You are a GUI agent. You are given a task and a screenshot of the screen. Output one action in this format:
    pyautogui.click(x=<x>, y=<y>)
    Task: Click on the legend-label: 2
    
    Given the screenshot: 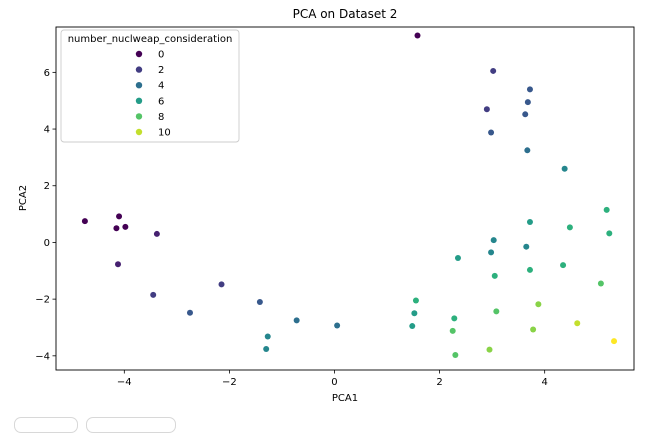 What is the action you would take?
    pyautogui.click(x=161, y=70)
    